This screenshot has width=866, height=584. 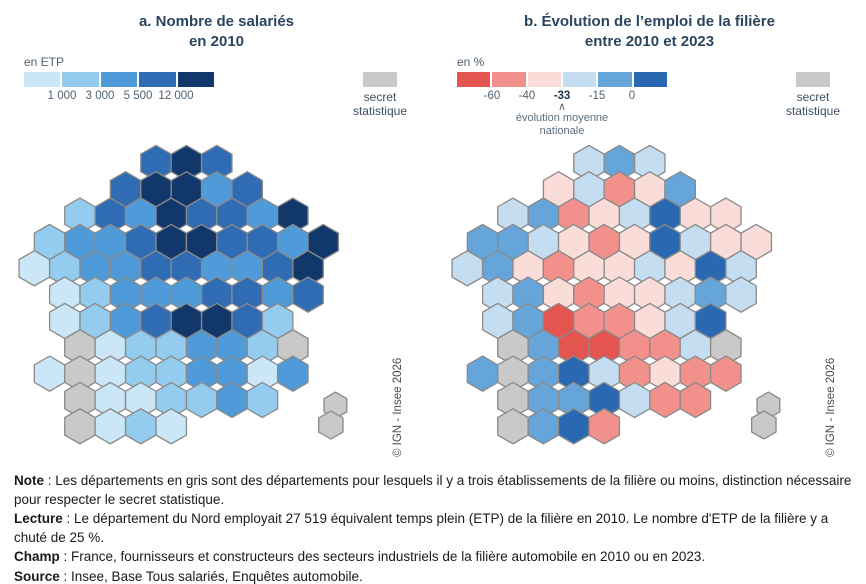 What do you see at coordinates (62, 96) in the screenshot?
I see `legend-tick: 1 000` at bounding box center [62, 96].